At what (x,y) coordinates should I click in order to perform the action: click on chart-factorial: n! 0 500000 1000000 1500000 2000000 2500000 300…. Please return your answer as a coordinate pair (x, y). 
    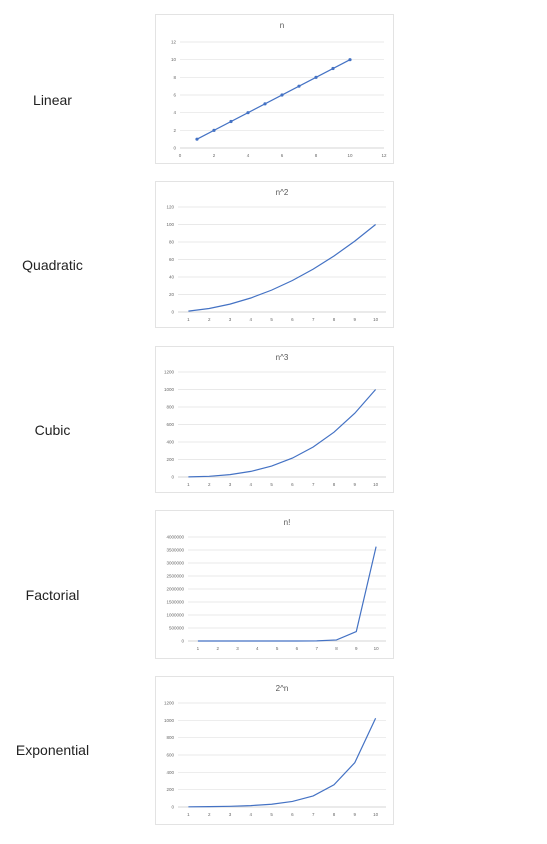
    Looking at the image, I should click on (274, 584).